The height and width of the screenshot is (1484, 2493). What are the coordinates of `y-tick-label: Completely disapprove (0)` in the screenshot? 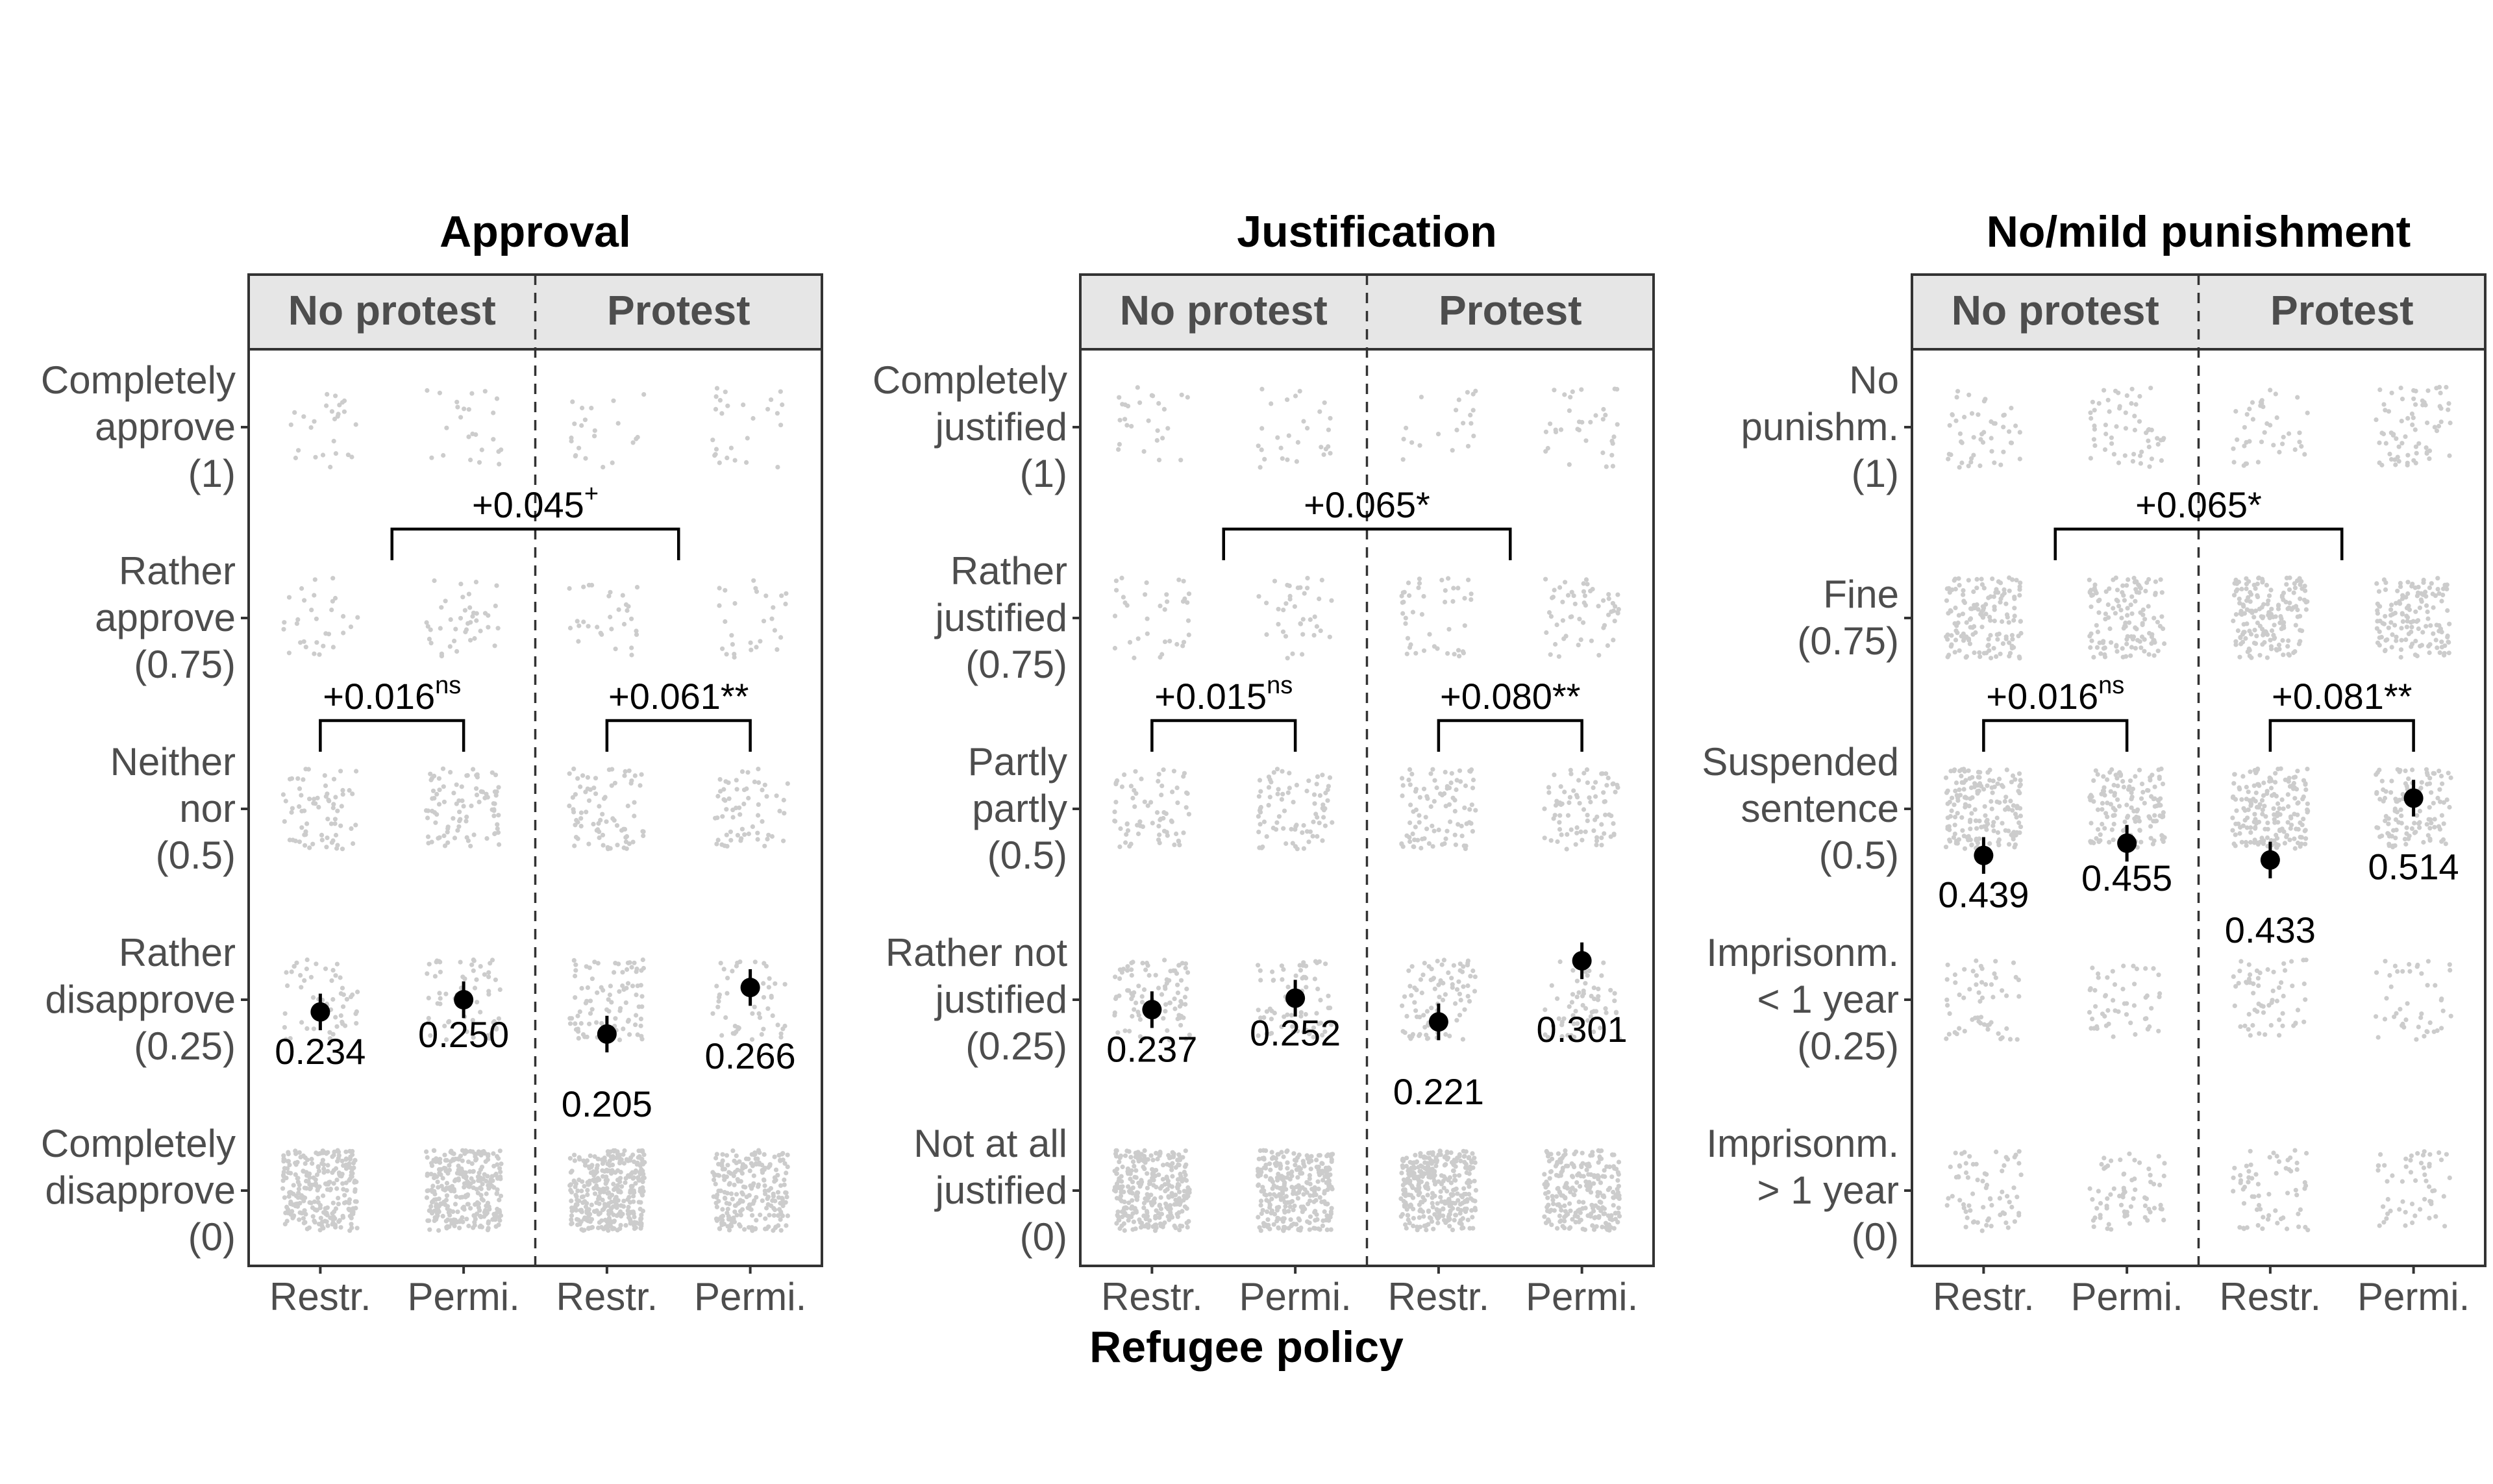 It's located at (138, 1190).